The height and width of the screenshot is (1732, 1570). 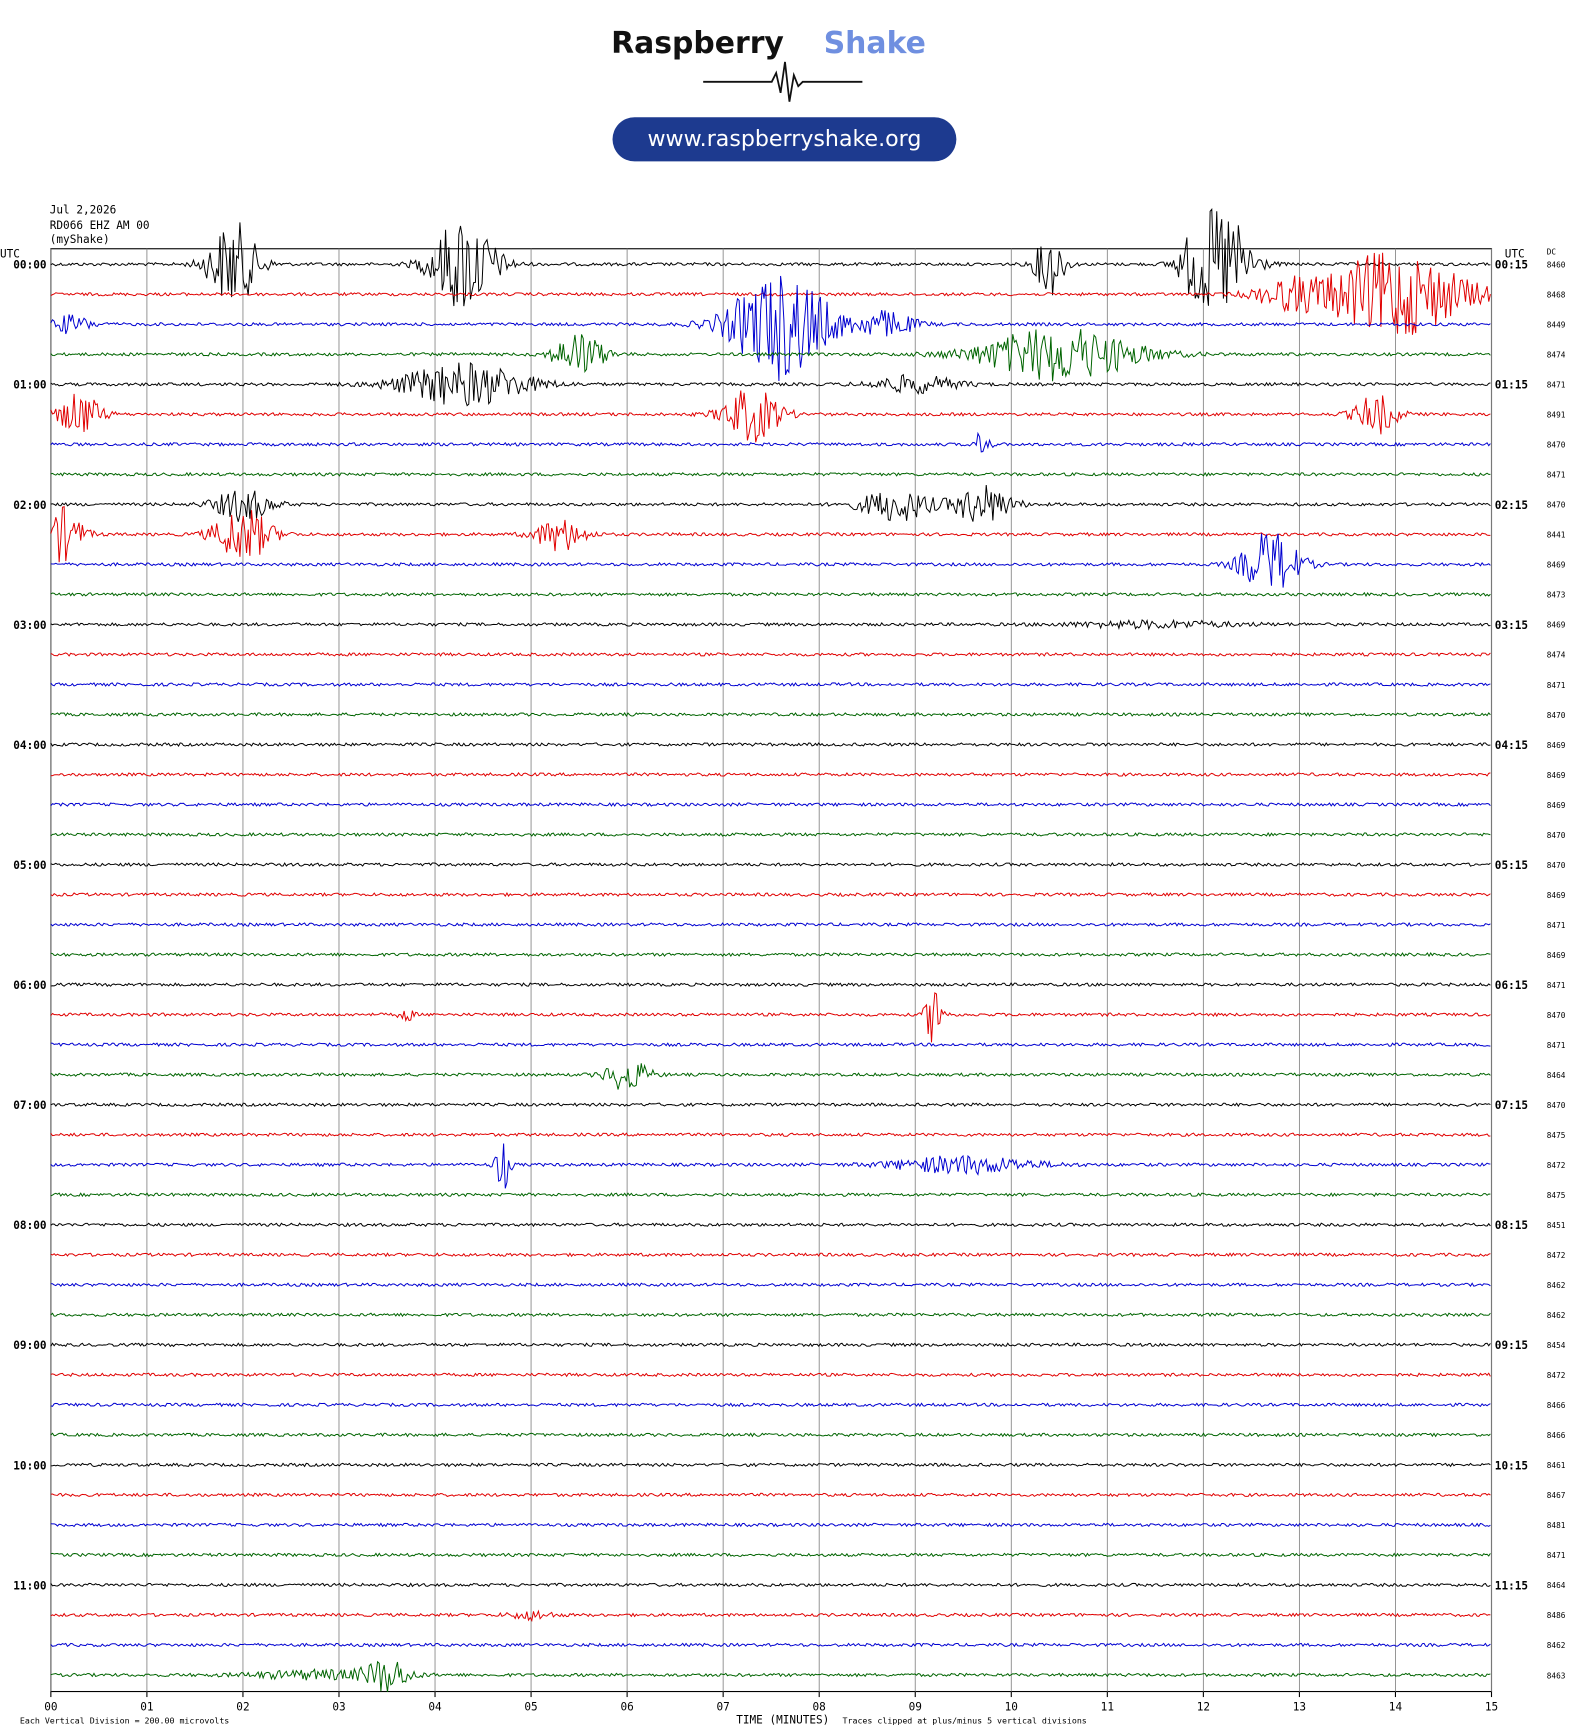 What do you see at coordinates (29, 1345) in the screenshot?
I see `hour-label: 09:00` at bounding box center [29, 1345].